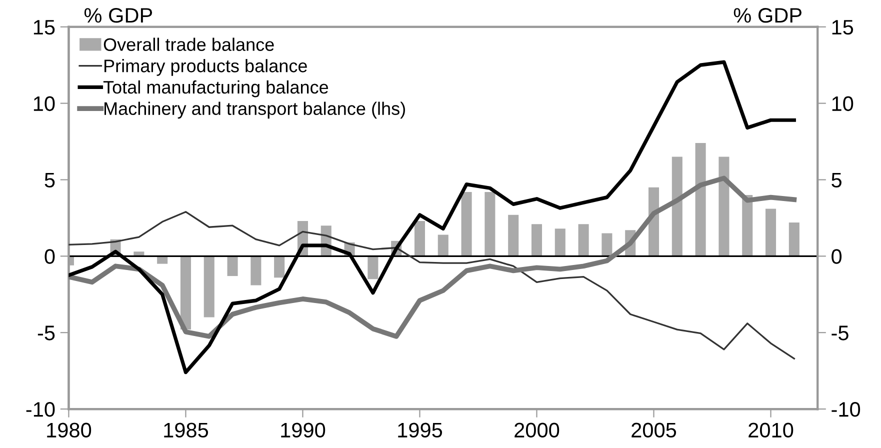 The width and height of the screenshot is (881, 448). Describe the element at coordinates (46, 333) in the screenshot. I see `y-tick-label: -5` at that location.